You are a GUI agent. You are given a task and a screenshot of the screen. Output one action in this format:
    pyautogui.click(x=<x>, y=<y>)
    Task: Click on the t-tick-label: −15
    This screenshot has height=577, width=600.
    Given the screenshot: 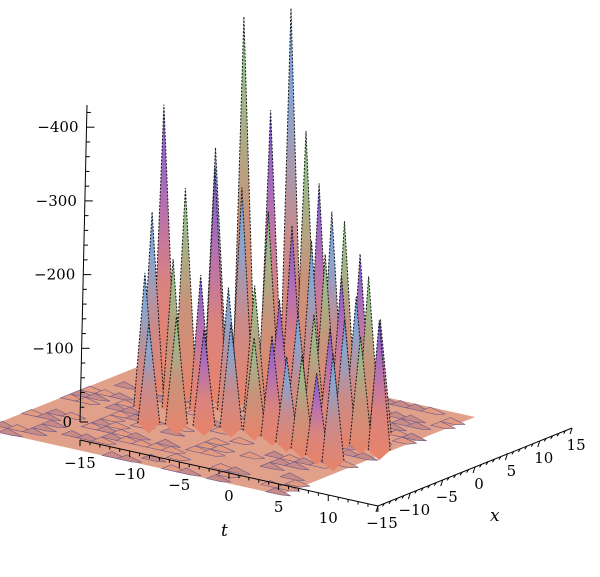 What is the action you would take?
    pyautogui.click(x=80, y=463)
    